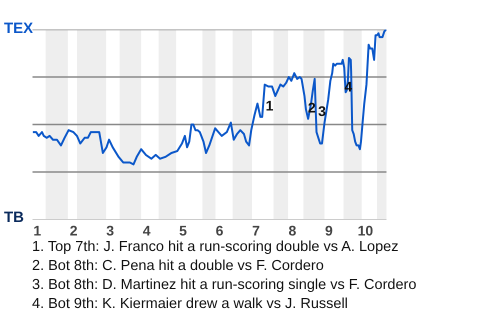  I want to click on x-tick-label: 3, so click(110, 230).